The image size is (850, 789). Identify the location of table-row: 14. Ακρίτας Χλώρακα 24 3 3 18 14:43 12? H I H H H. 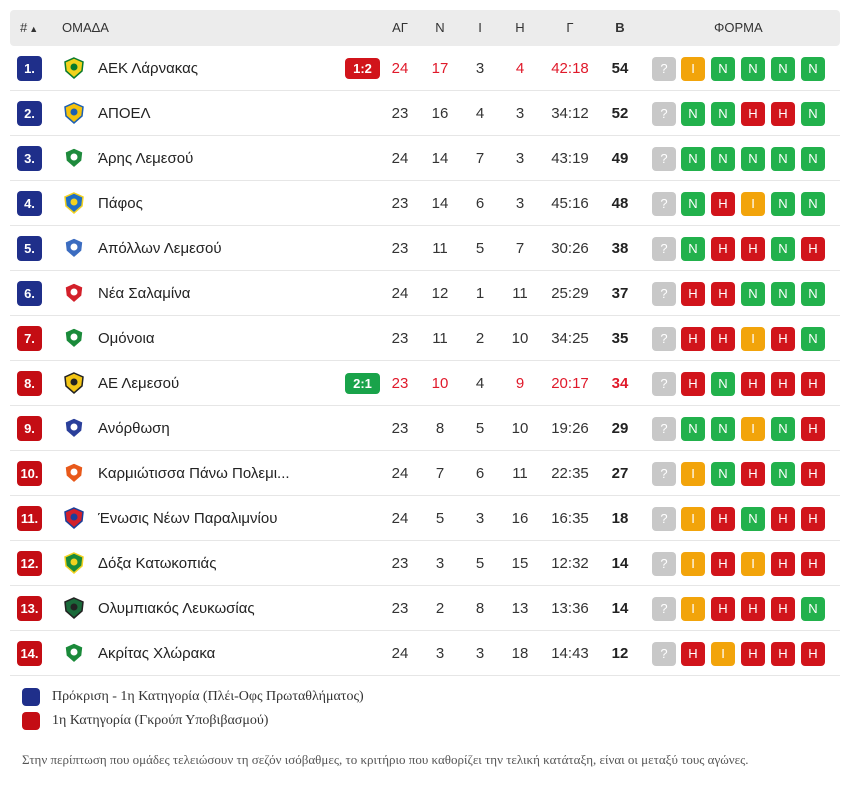
(425, 653).